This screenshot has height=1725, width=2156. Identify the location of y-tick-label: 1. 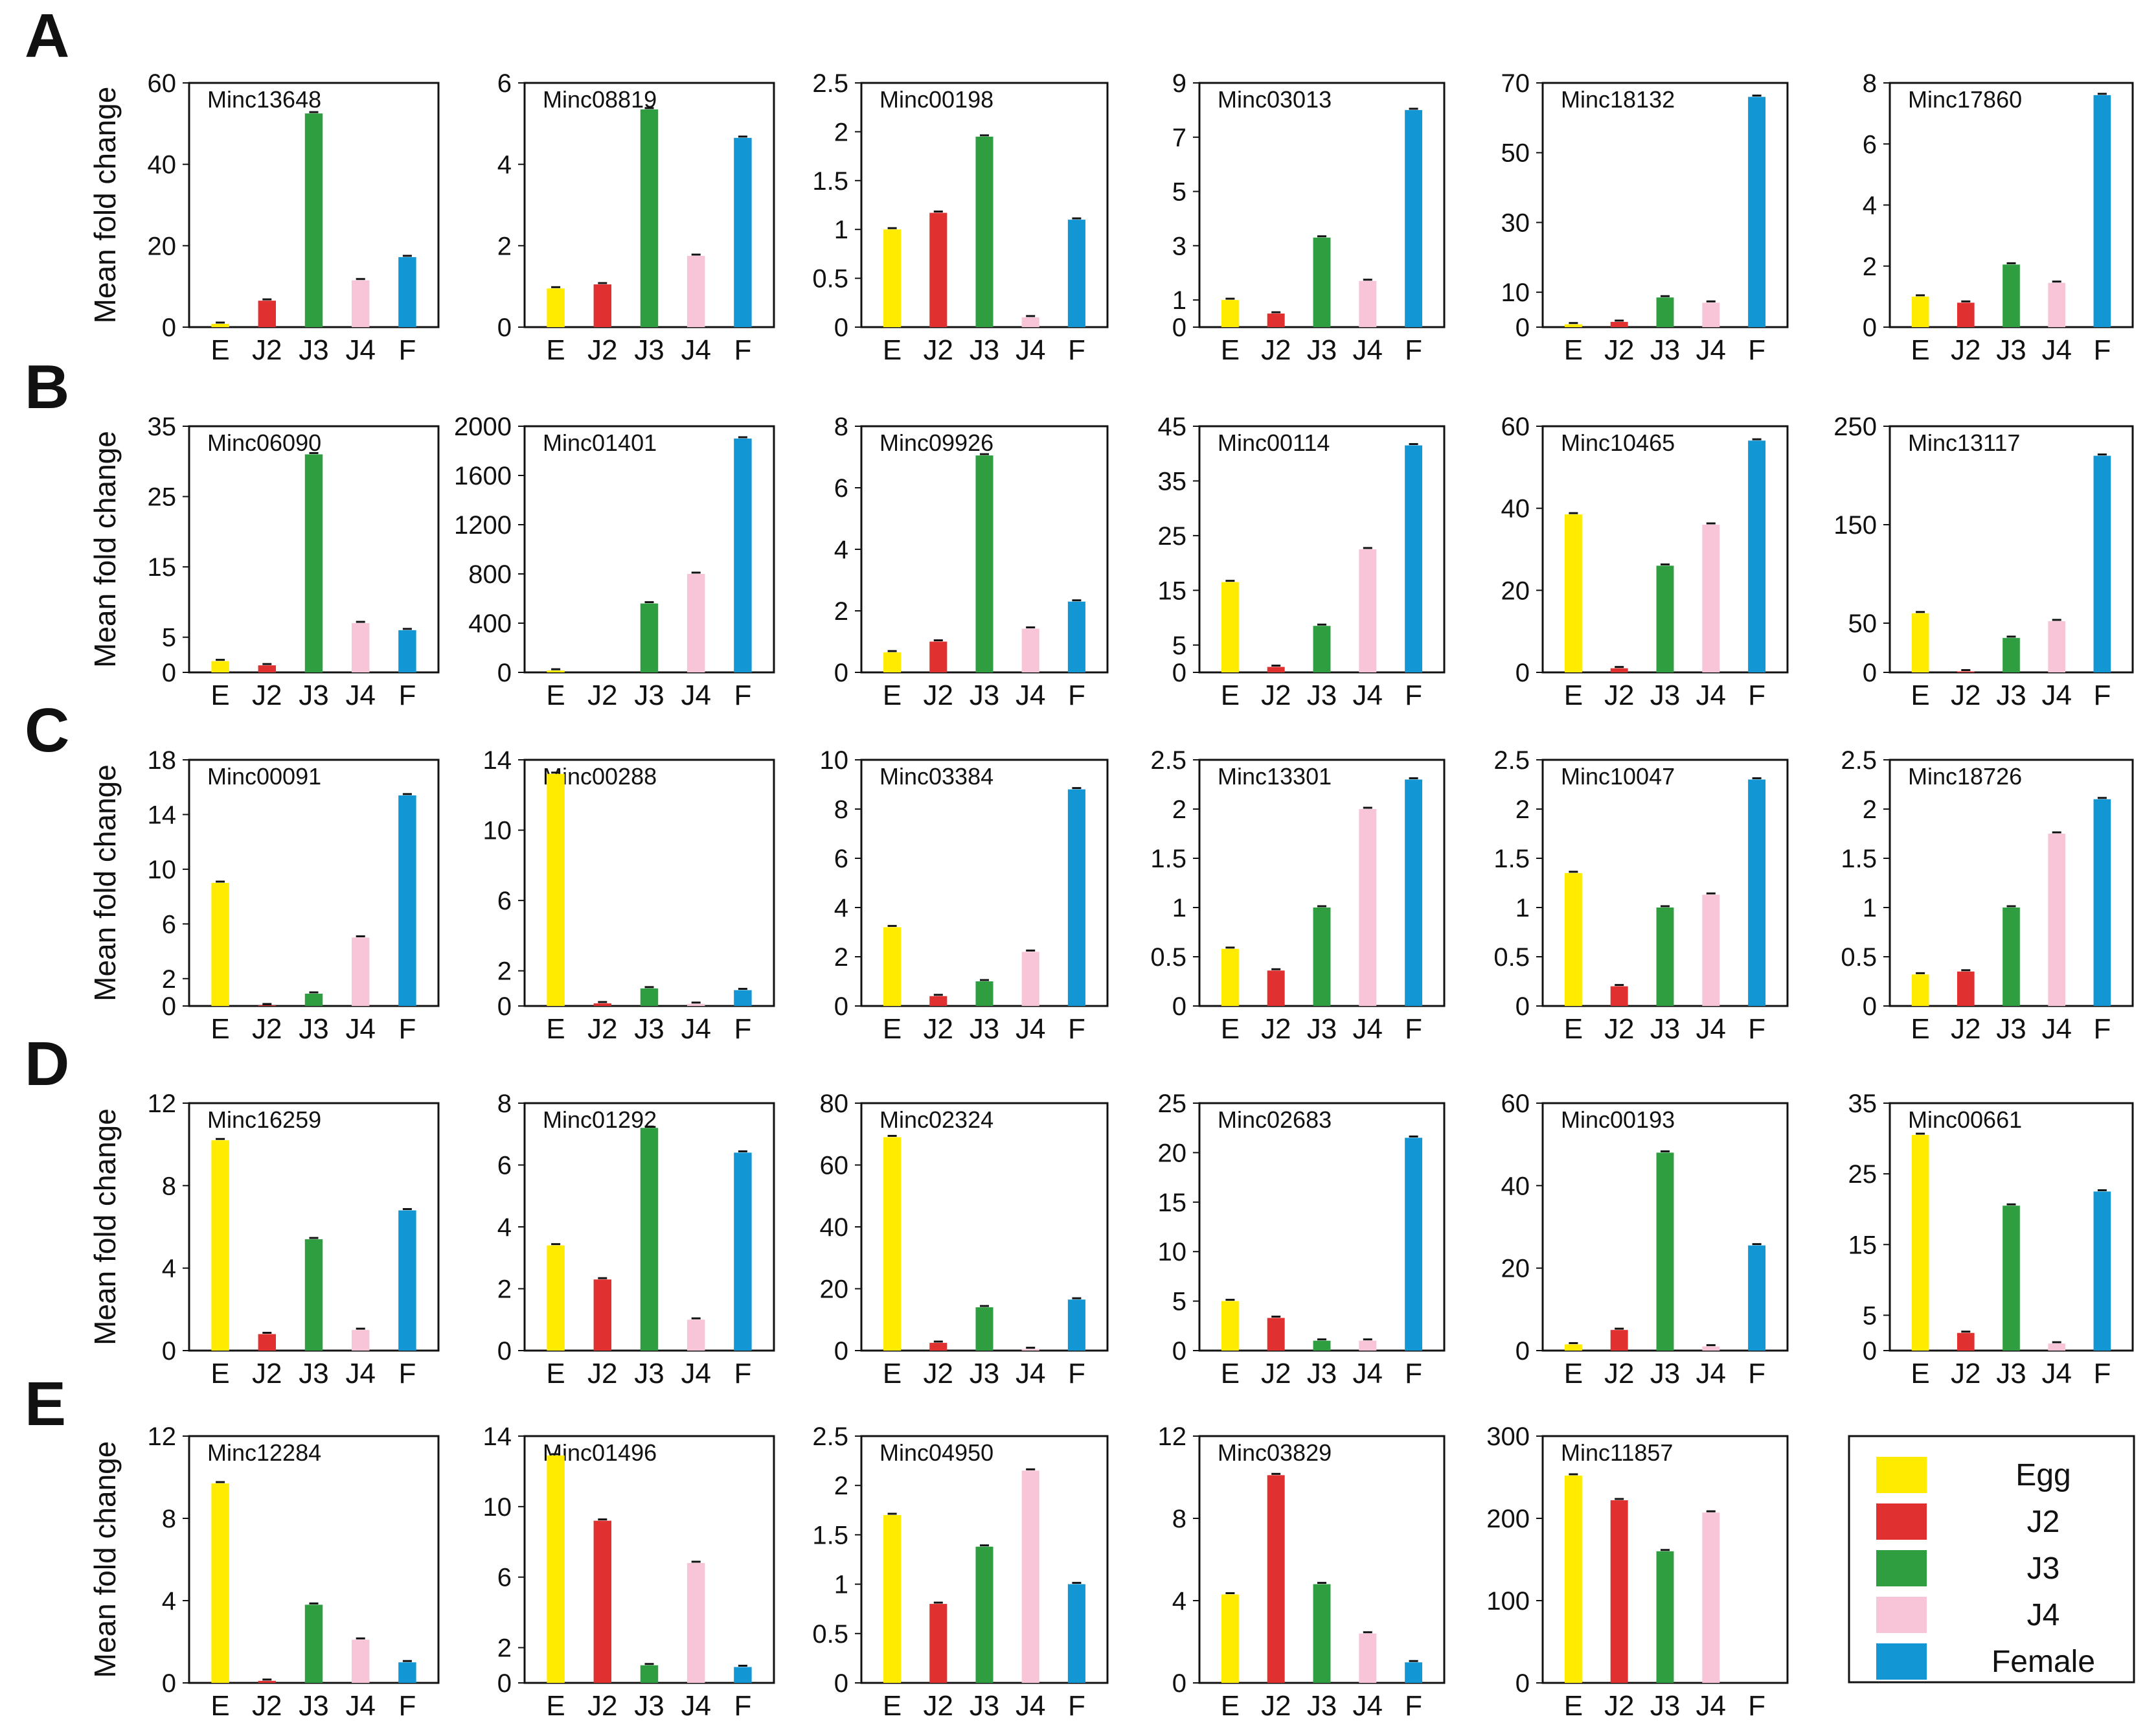
(1179, 300).